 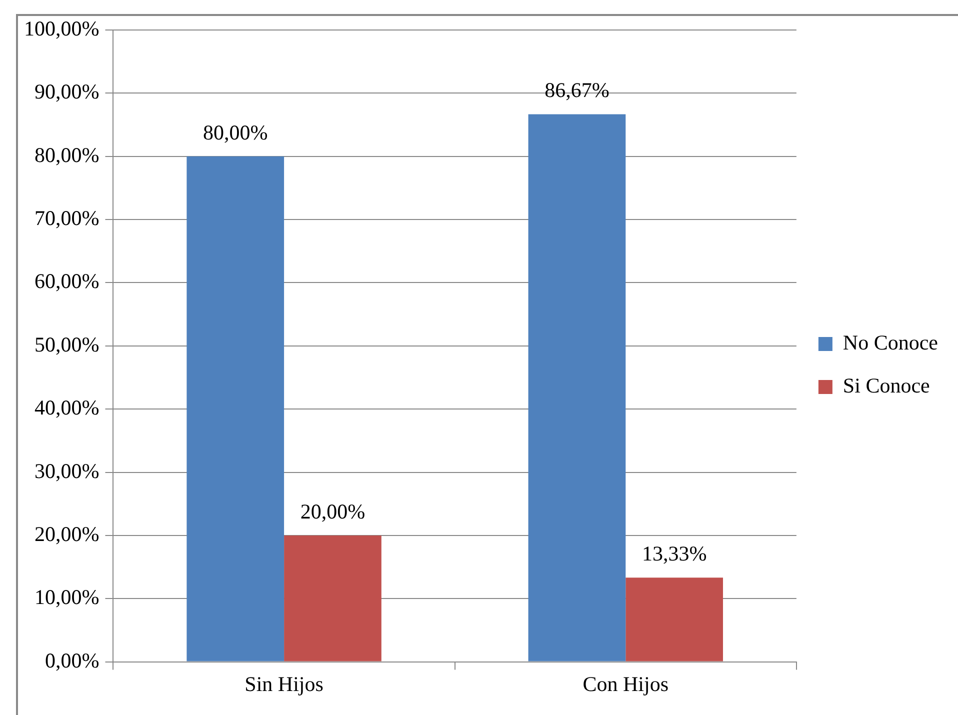 What do you see at coordinates (67, 597) in the screenshot?
I see `y-tick-label: 10,00%` at bounding box center [67, 597].